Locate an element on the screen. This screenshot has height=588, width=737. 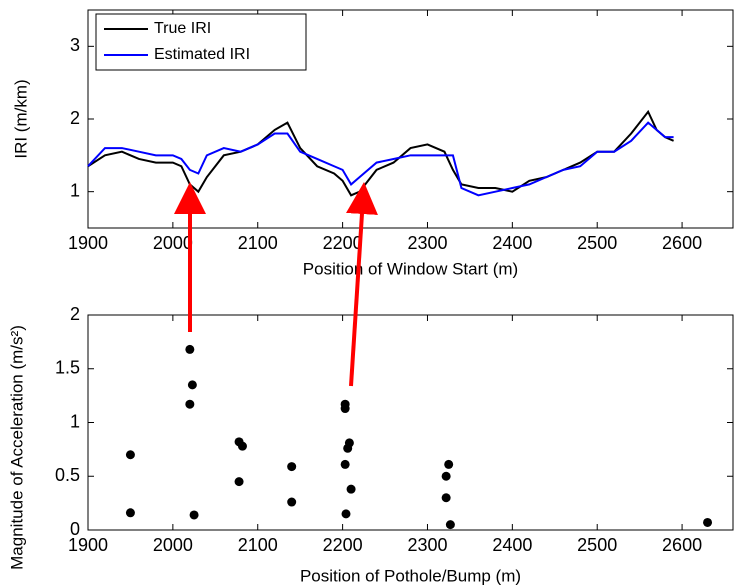
y-tick-label: 3 is located at coordinates (75, 45).